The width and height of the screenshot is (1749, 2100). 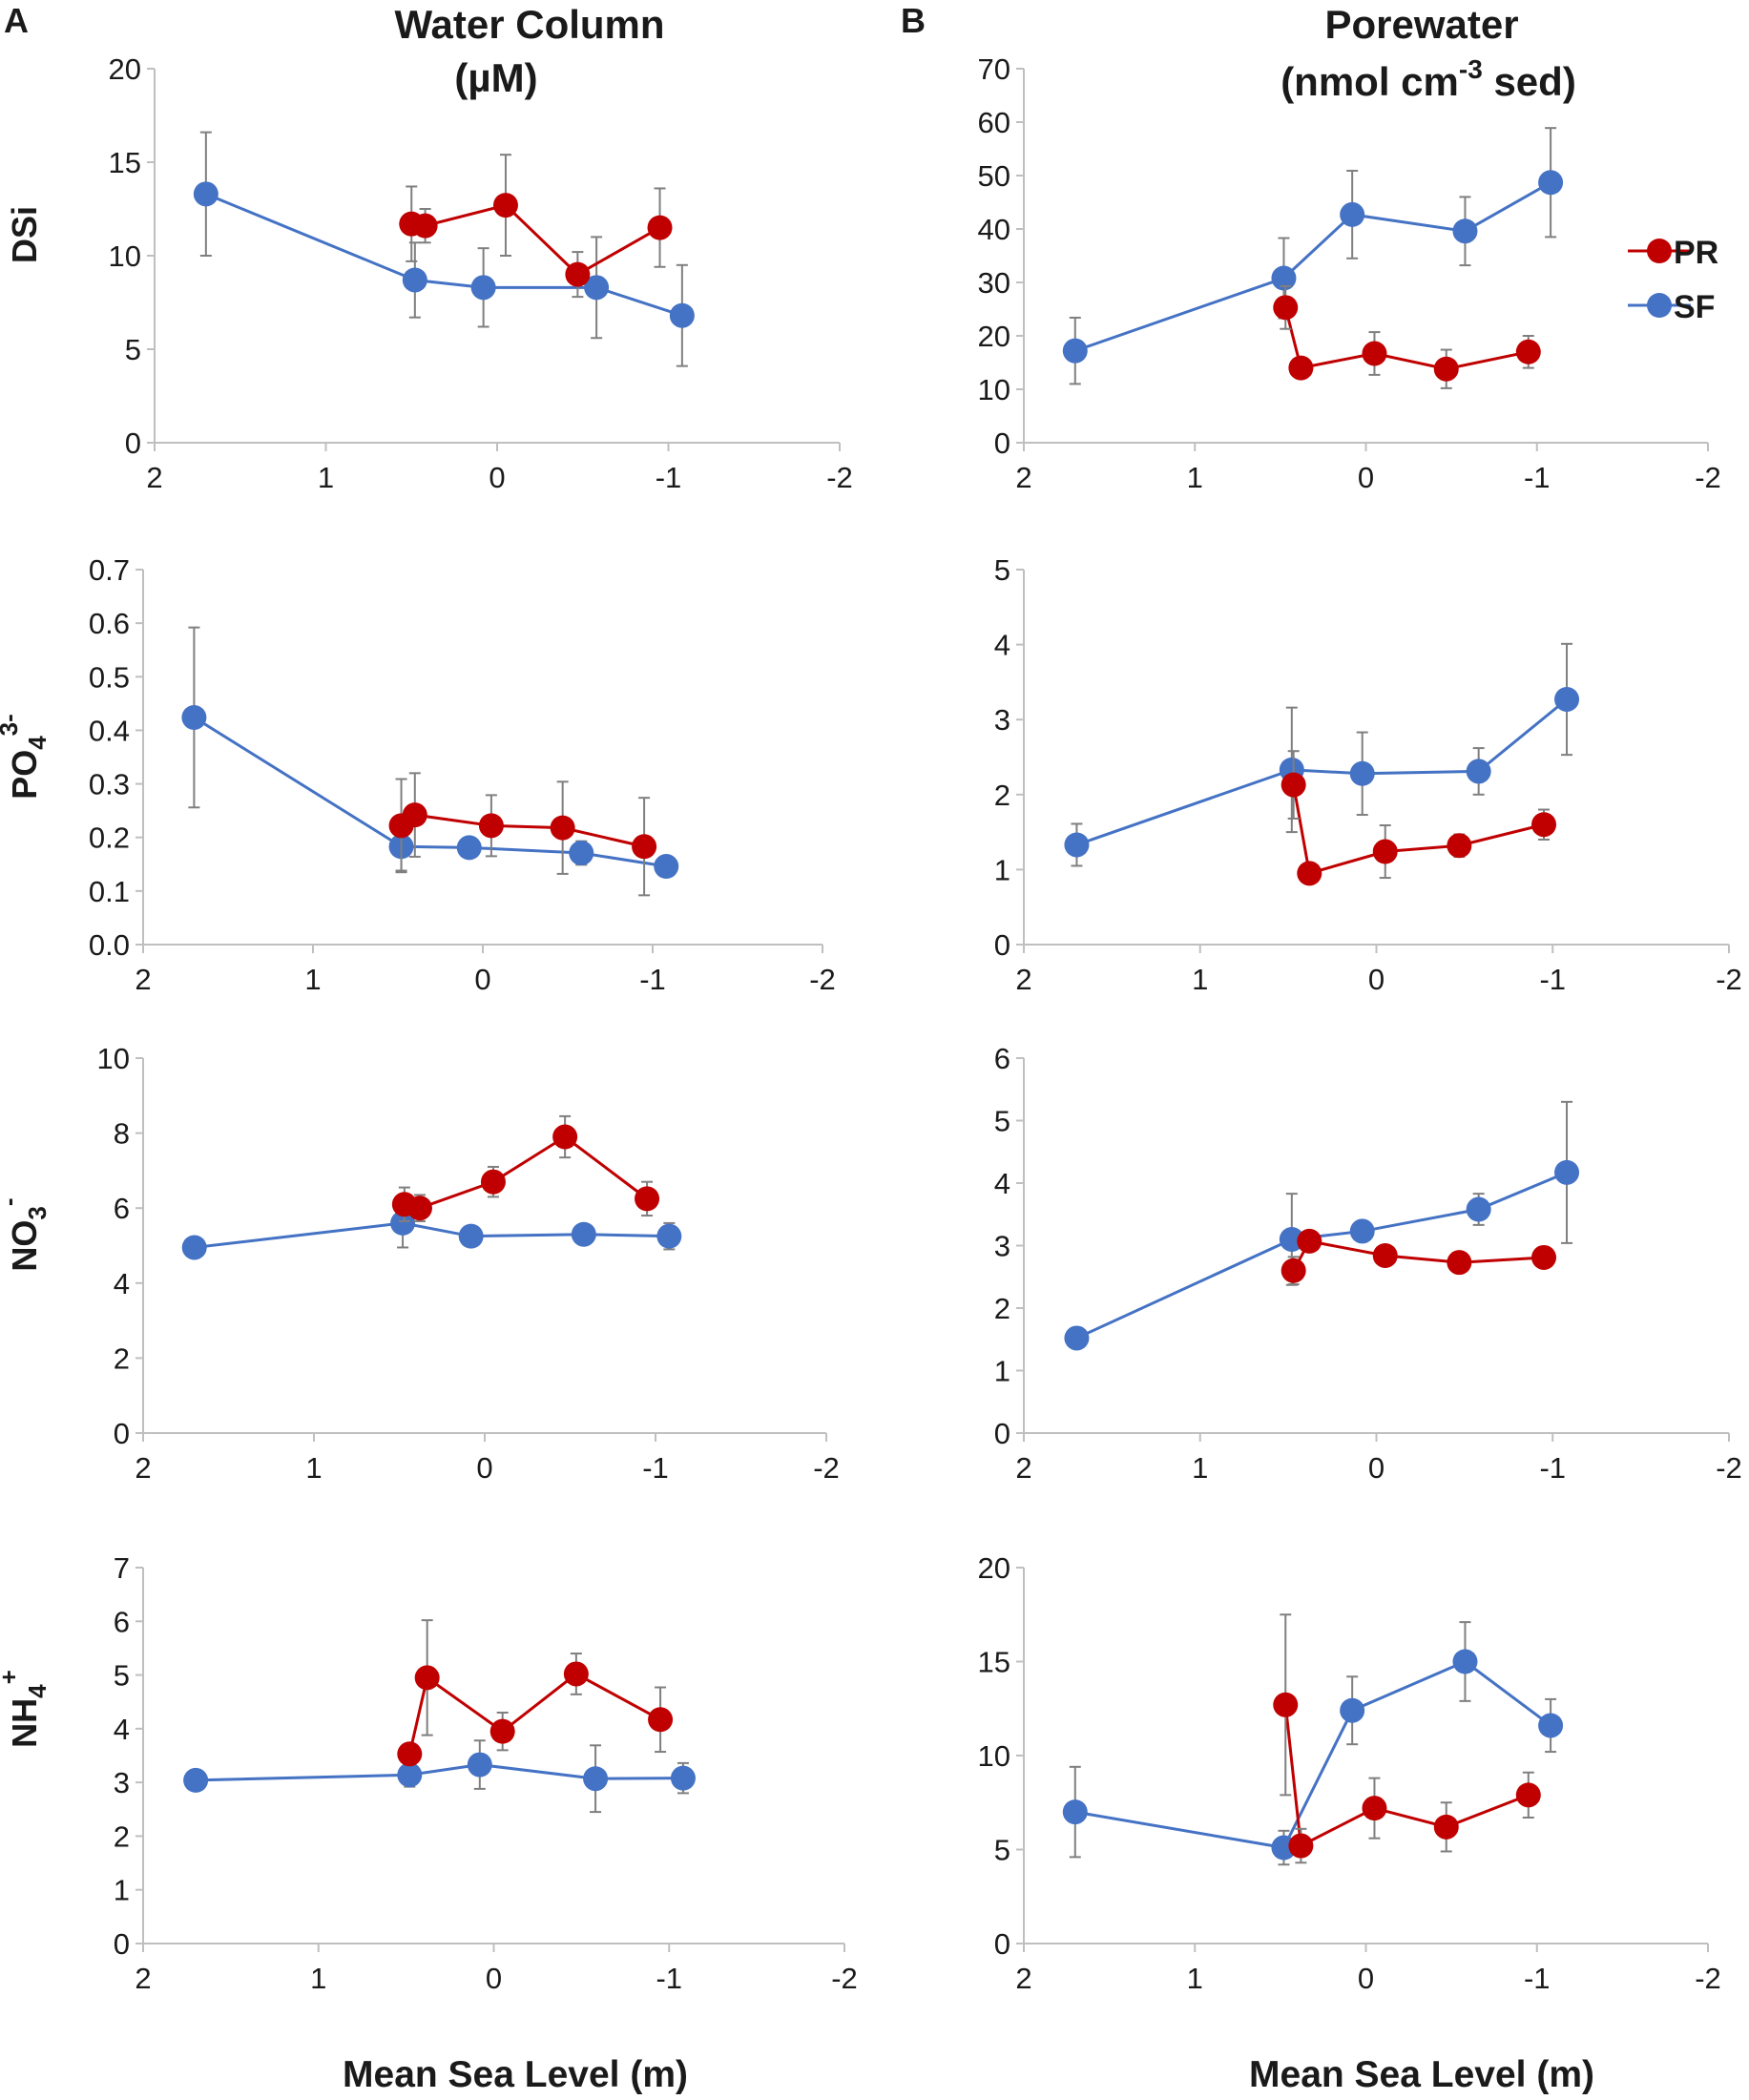 What do you see at coordinates (122, 1134) in the screenshot?
I see `y-tick-label: 8` at bounding box center [122, 1134].